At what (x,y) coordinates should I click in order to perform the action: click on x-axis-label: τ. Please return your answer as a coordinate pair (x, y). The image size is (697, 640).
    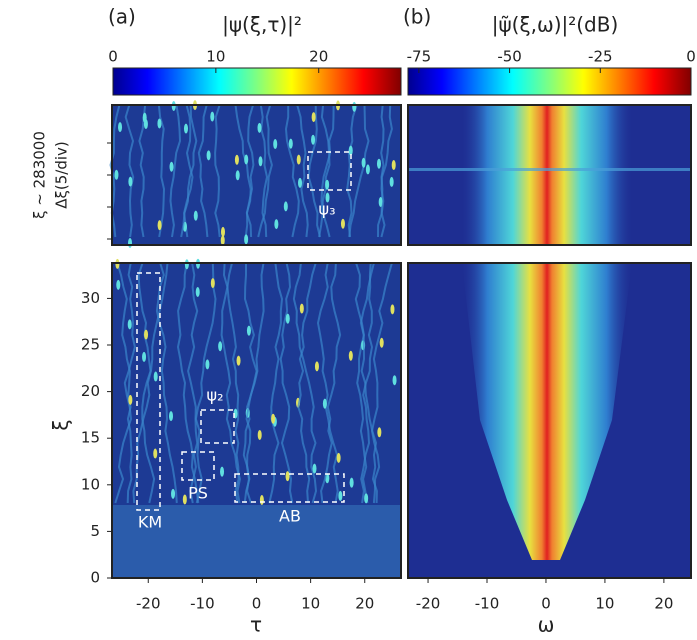
    Looking at the image, I should click on (256, 625).